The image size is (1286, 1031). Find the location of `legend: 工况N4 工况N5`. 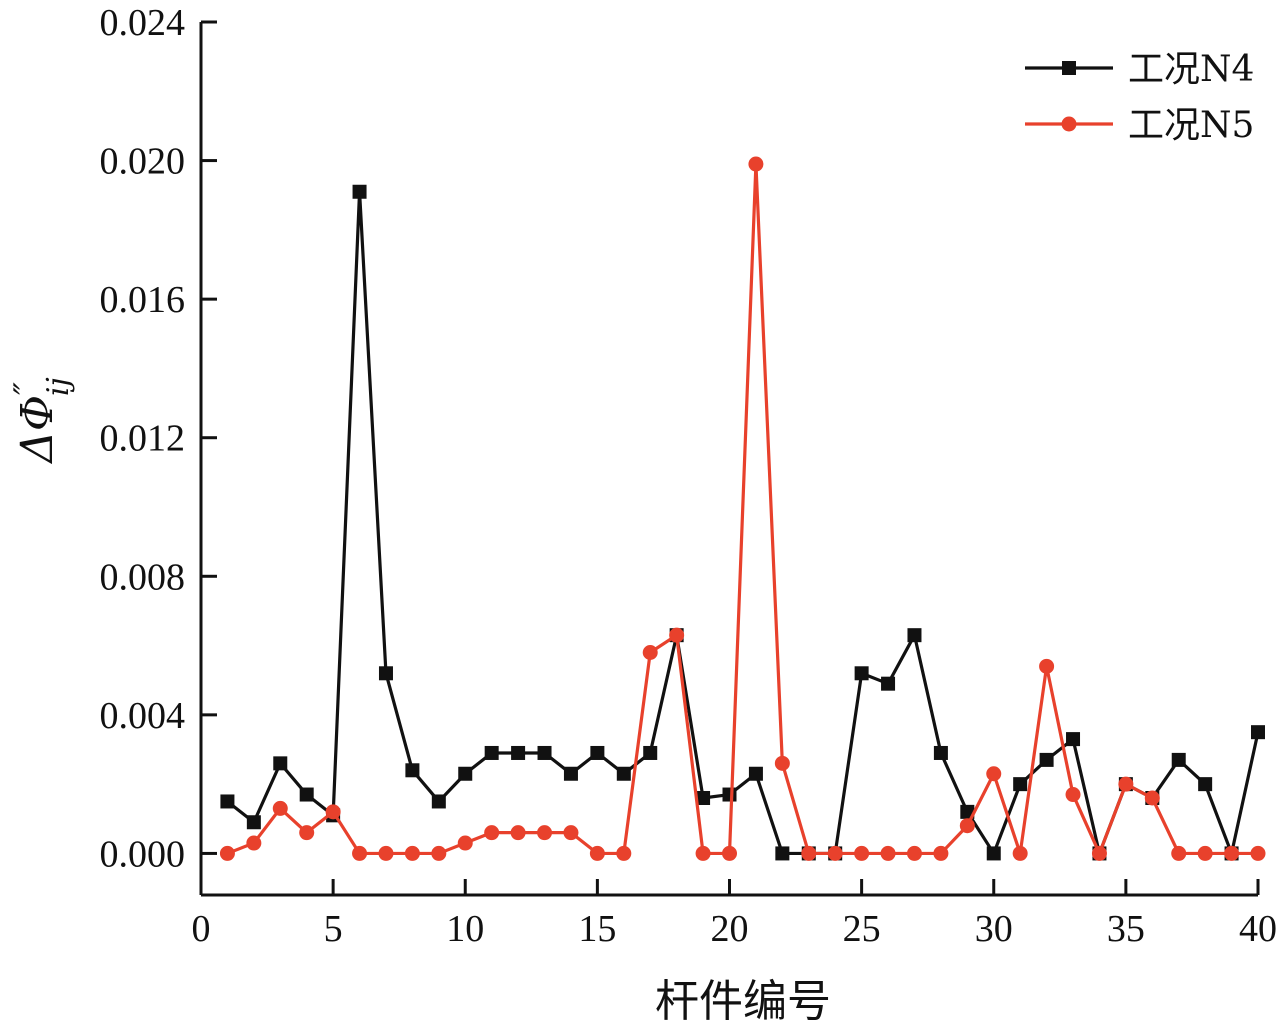

legend: 工况N4 工况N5 is located at coordinates (1139, 97).